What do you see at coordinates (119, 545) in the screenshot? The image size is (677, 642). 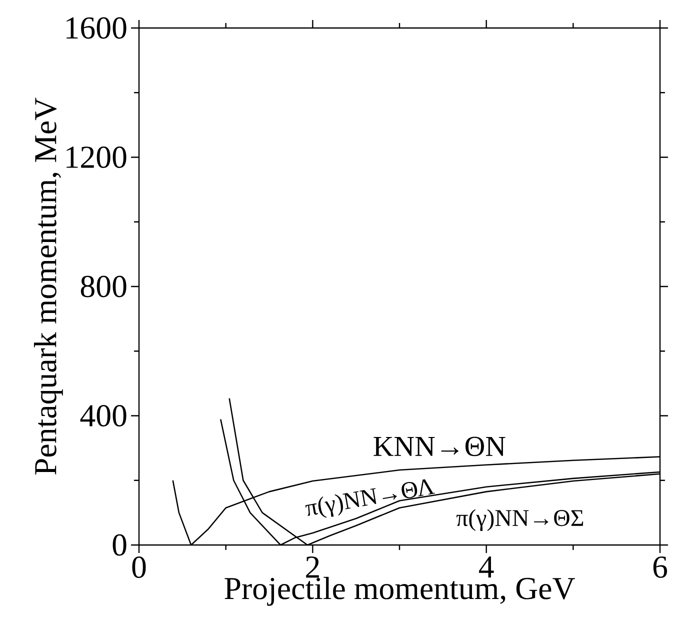 I see `y-tick-label: 0` at bounding box center [119, 545].